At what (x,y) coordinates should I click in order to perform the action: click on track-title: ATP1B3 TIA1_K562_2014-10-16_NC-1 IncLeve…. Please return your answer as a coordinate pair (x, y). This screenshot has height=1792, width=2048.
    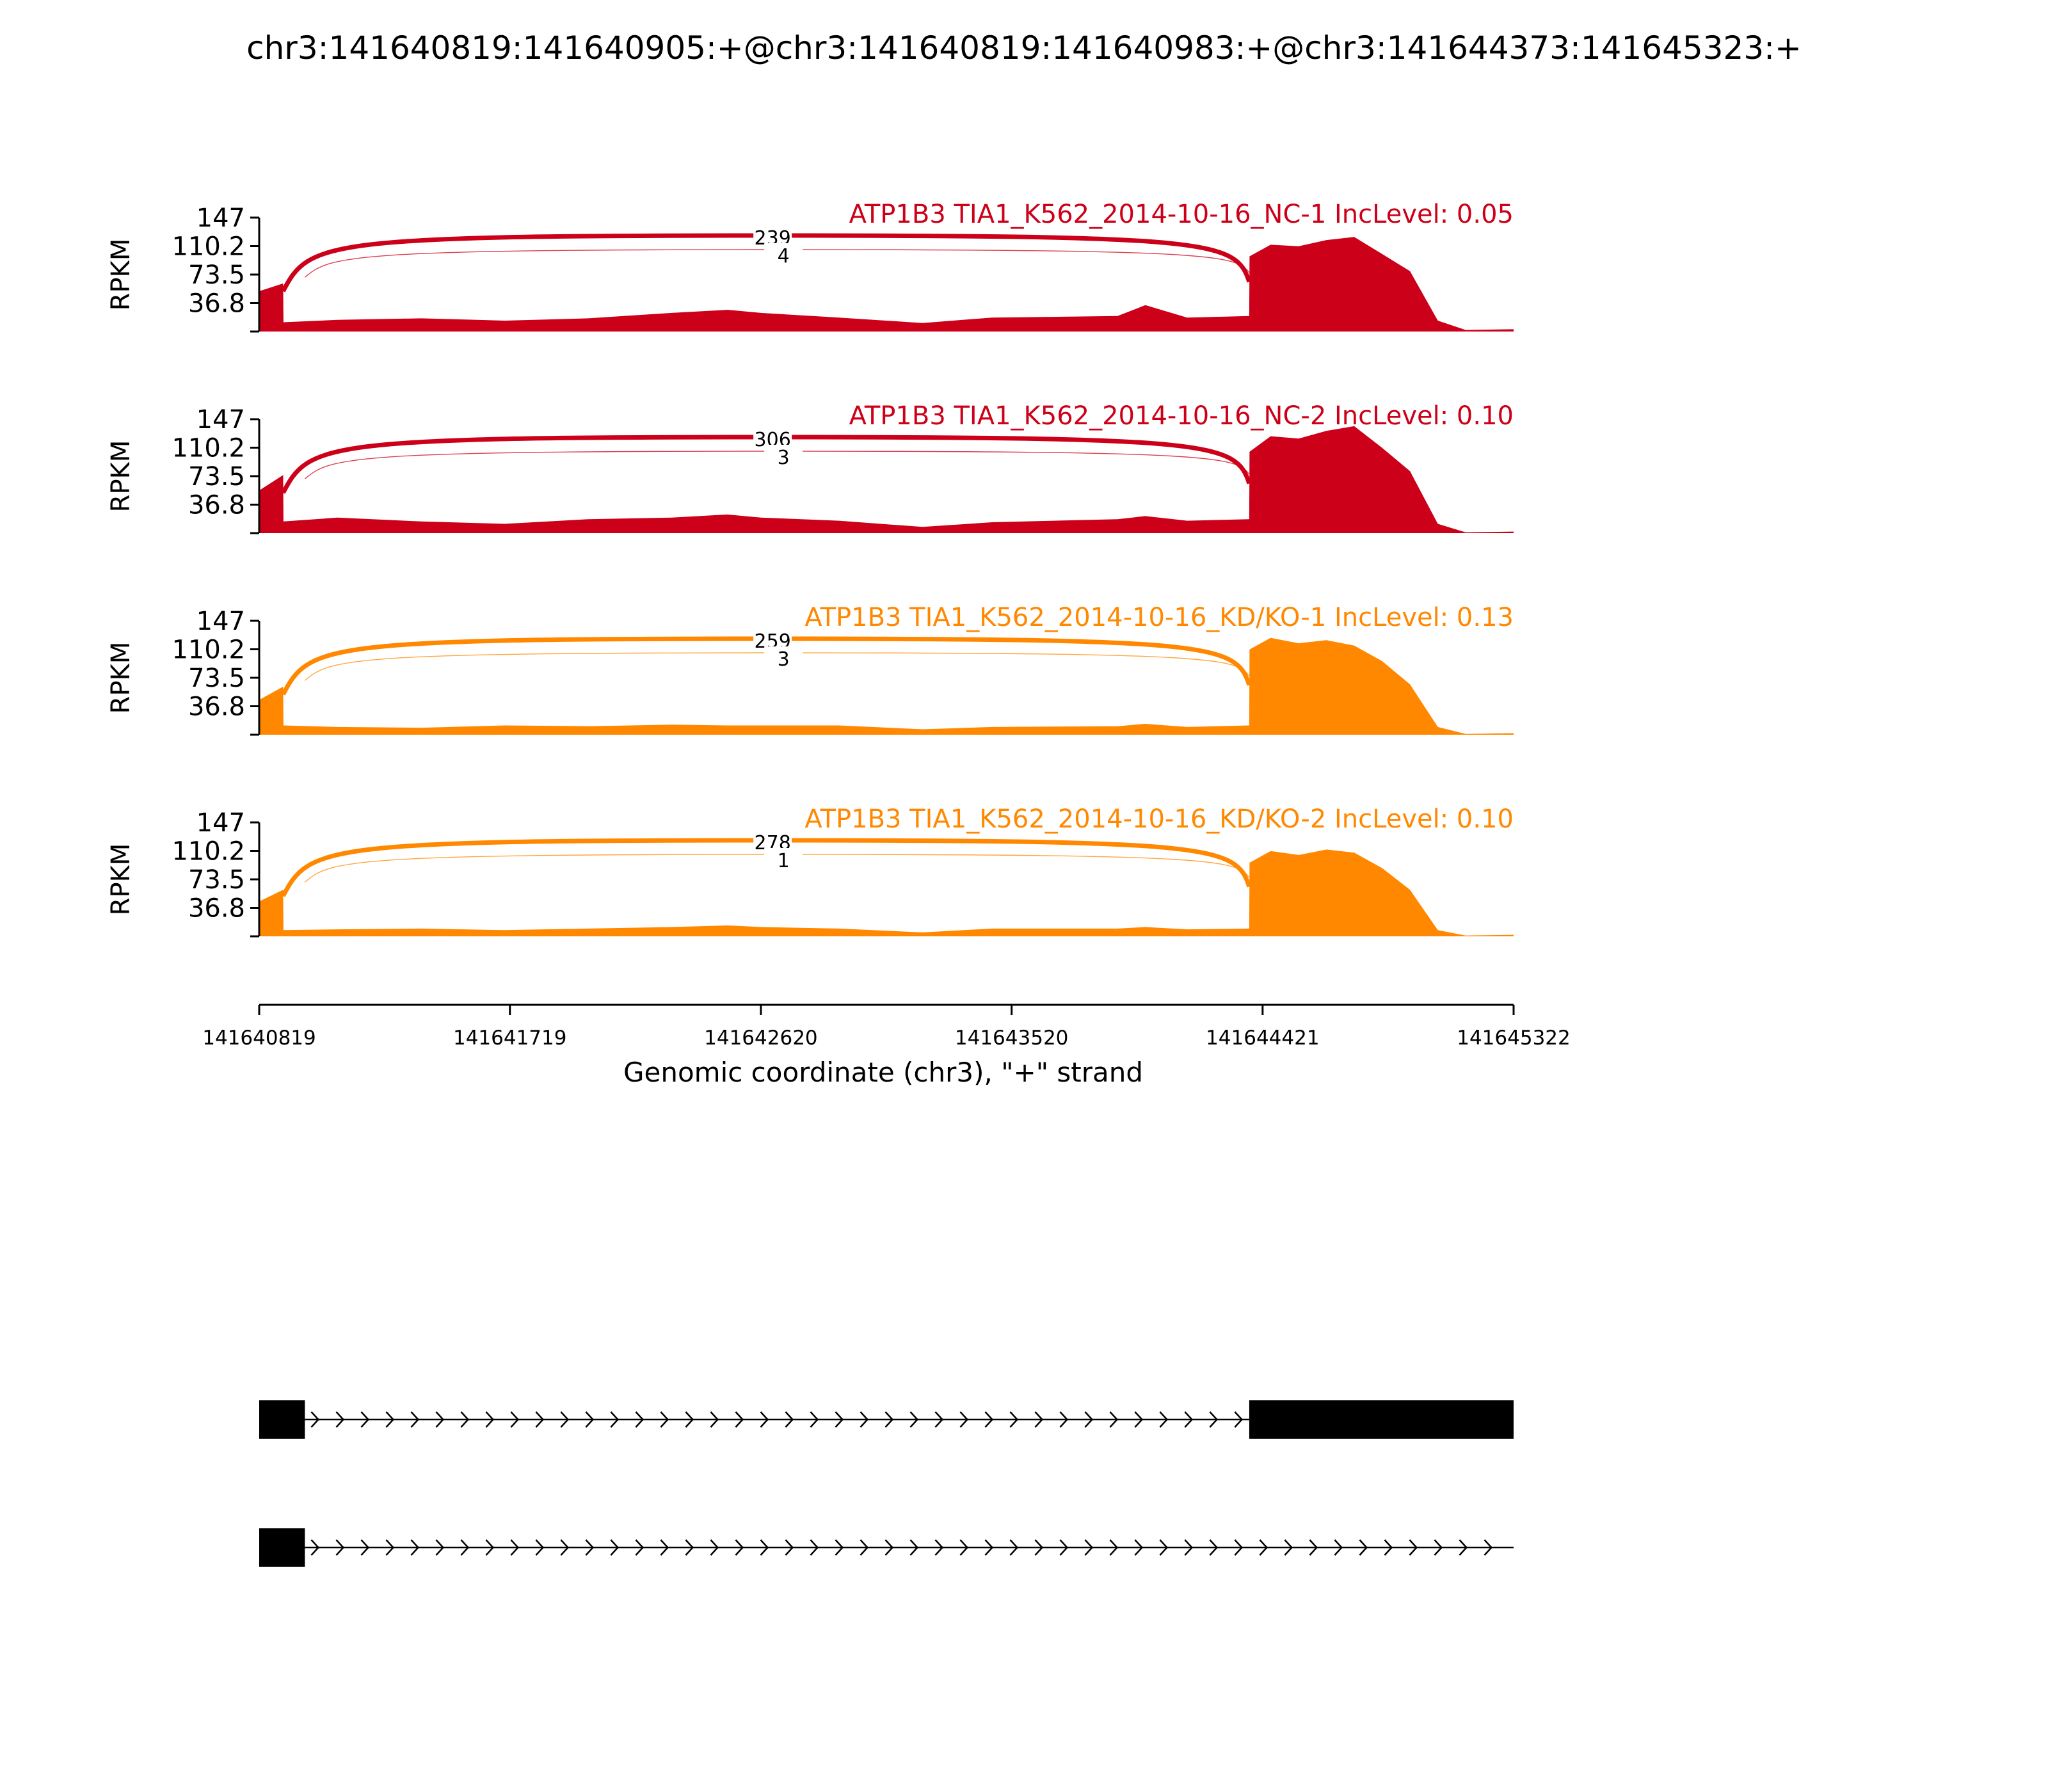
    Looking at the image, I should click on (1181, 214).